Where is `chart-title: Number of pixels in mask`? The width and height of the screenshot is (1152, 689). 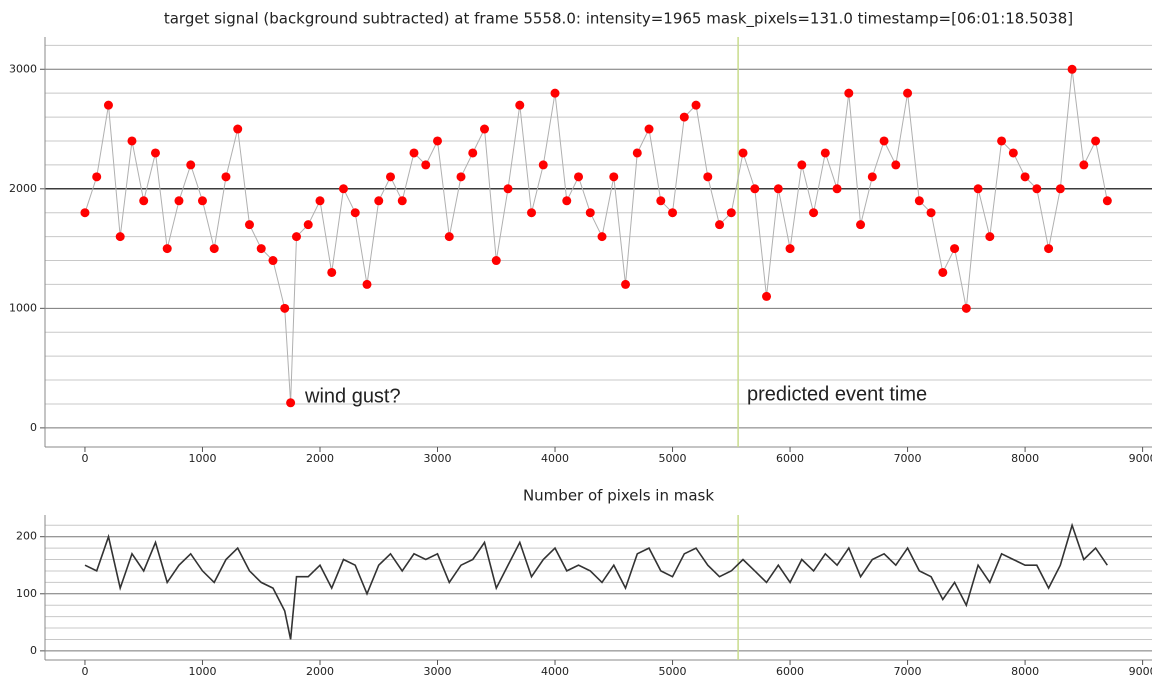
chart-title: Number of pixels in mask is located at coordinates (618, 496).